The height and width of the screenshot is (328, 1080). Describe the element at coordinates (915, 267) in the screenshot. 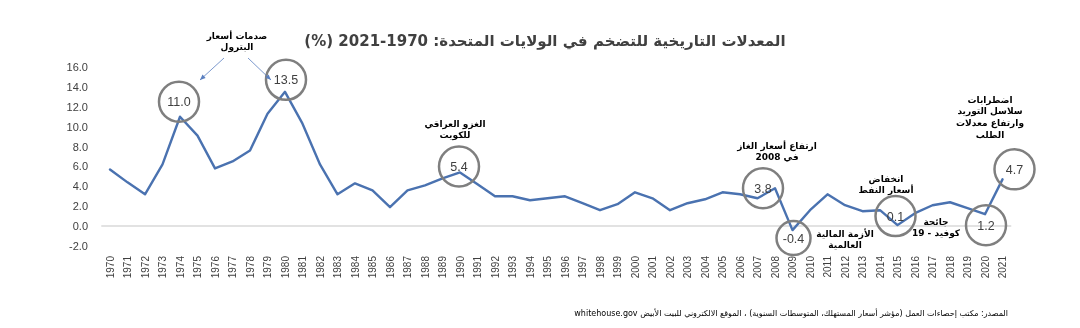

I see `x-tick-label: 2016` at that location.